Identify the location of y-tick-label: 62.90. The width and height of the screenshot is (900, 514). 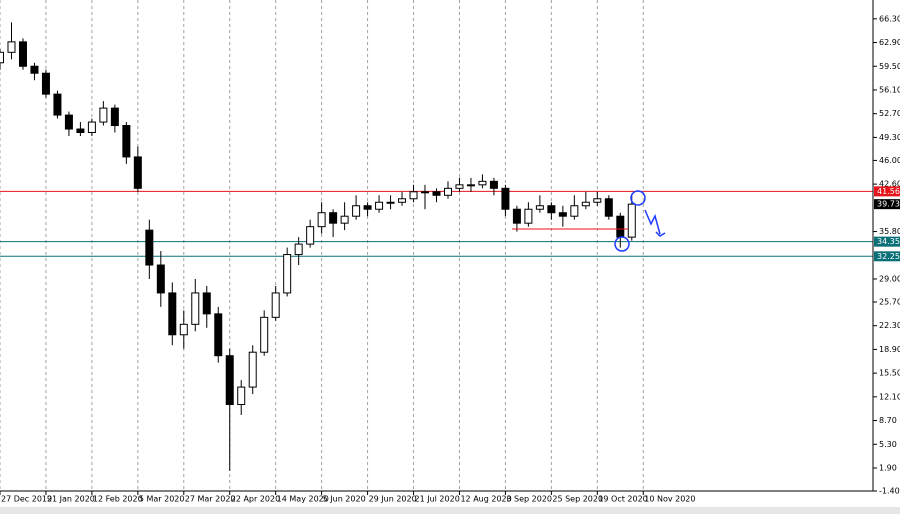
(889, 42).